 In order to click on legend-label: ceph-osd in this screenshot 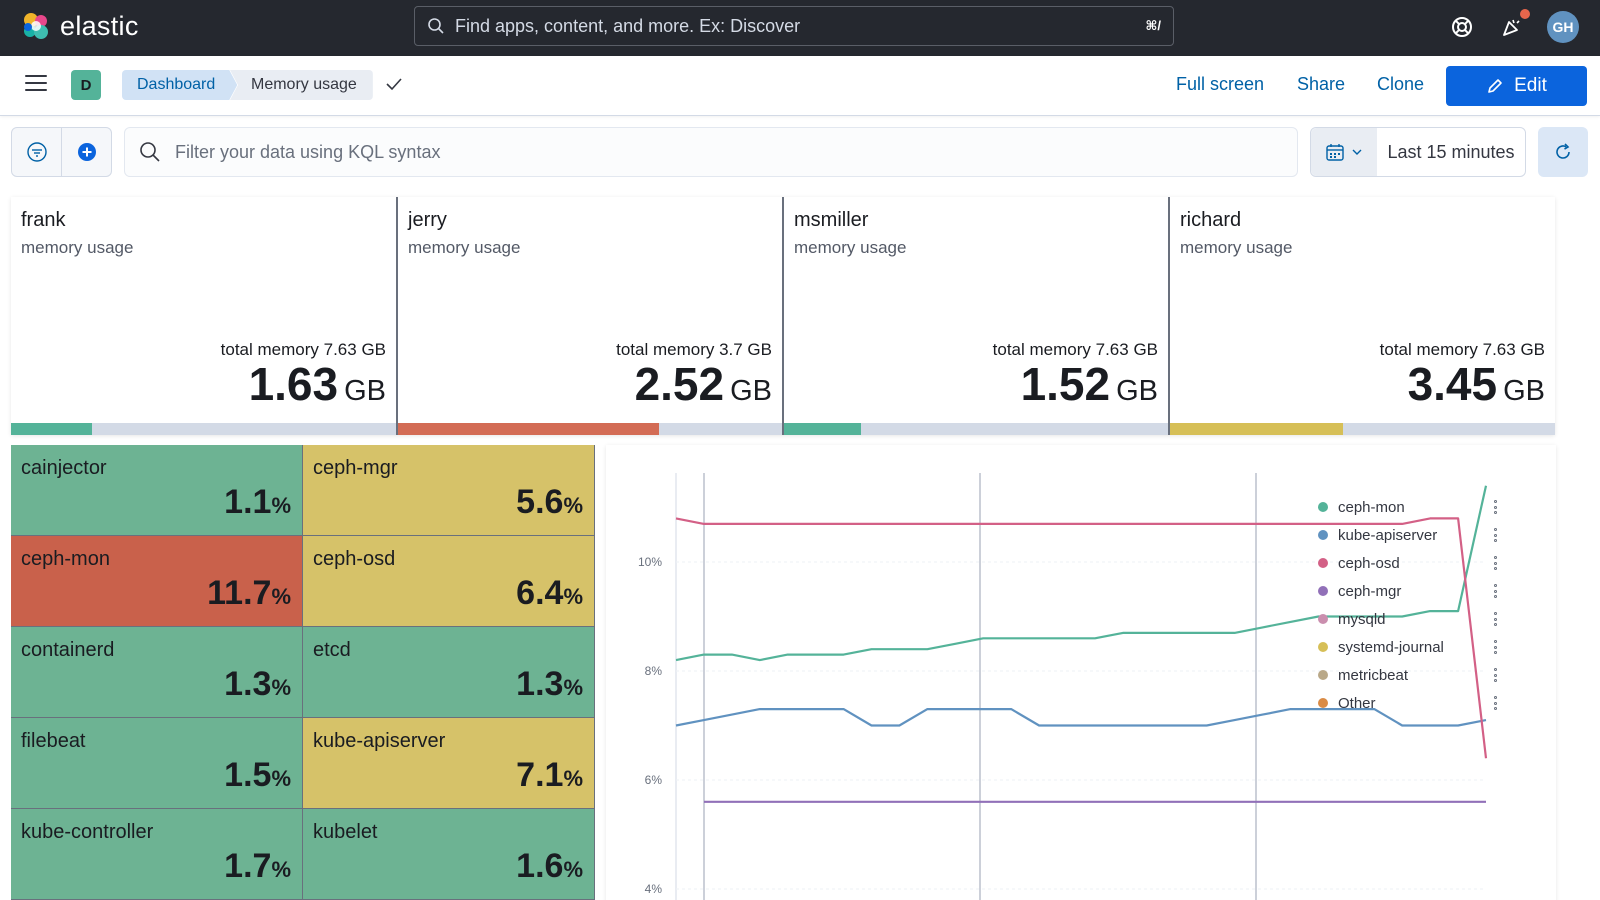, I will do `click(1369, 563)`.